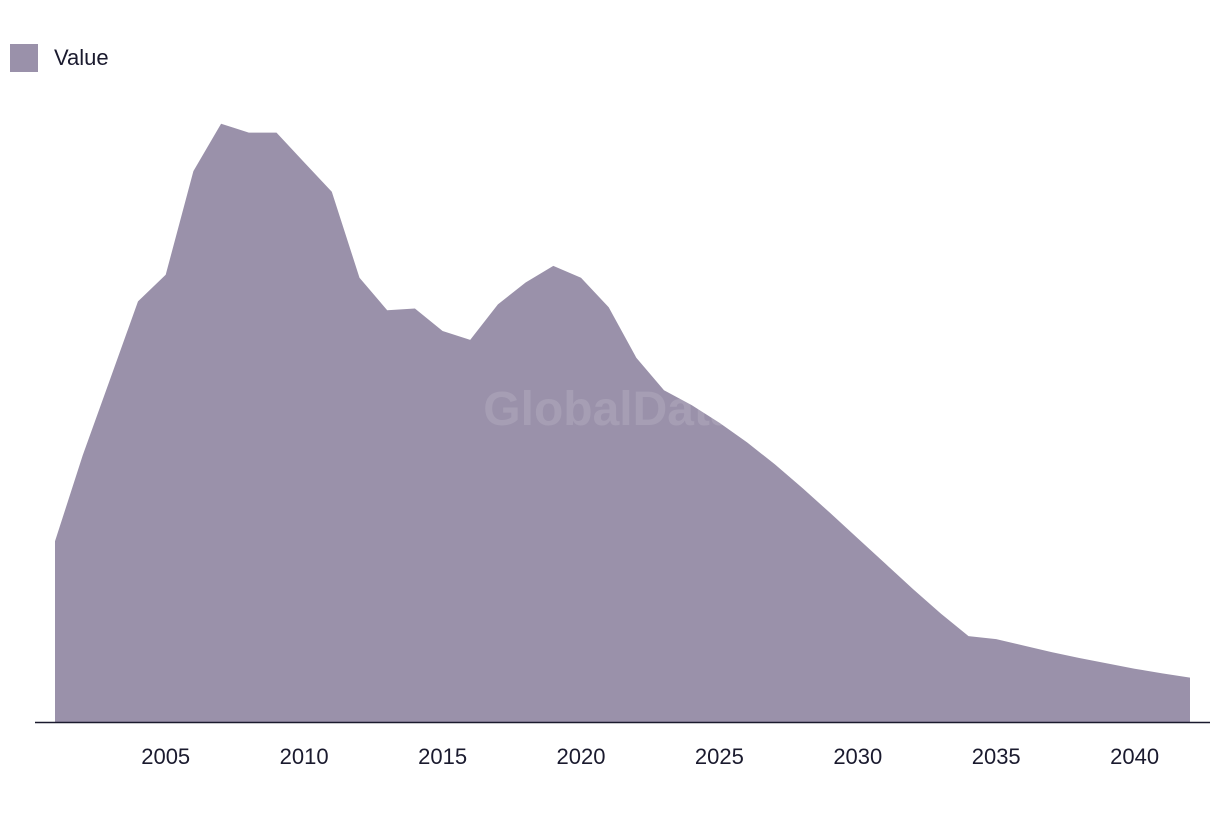 The image size is (1220, 816). Describe the element at coordinates (996, 756) in the screenshot. I see `x-tick-label: 2035` at that location.